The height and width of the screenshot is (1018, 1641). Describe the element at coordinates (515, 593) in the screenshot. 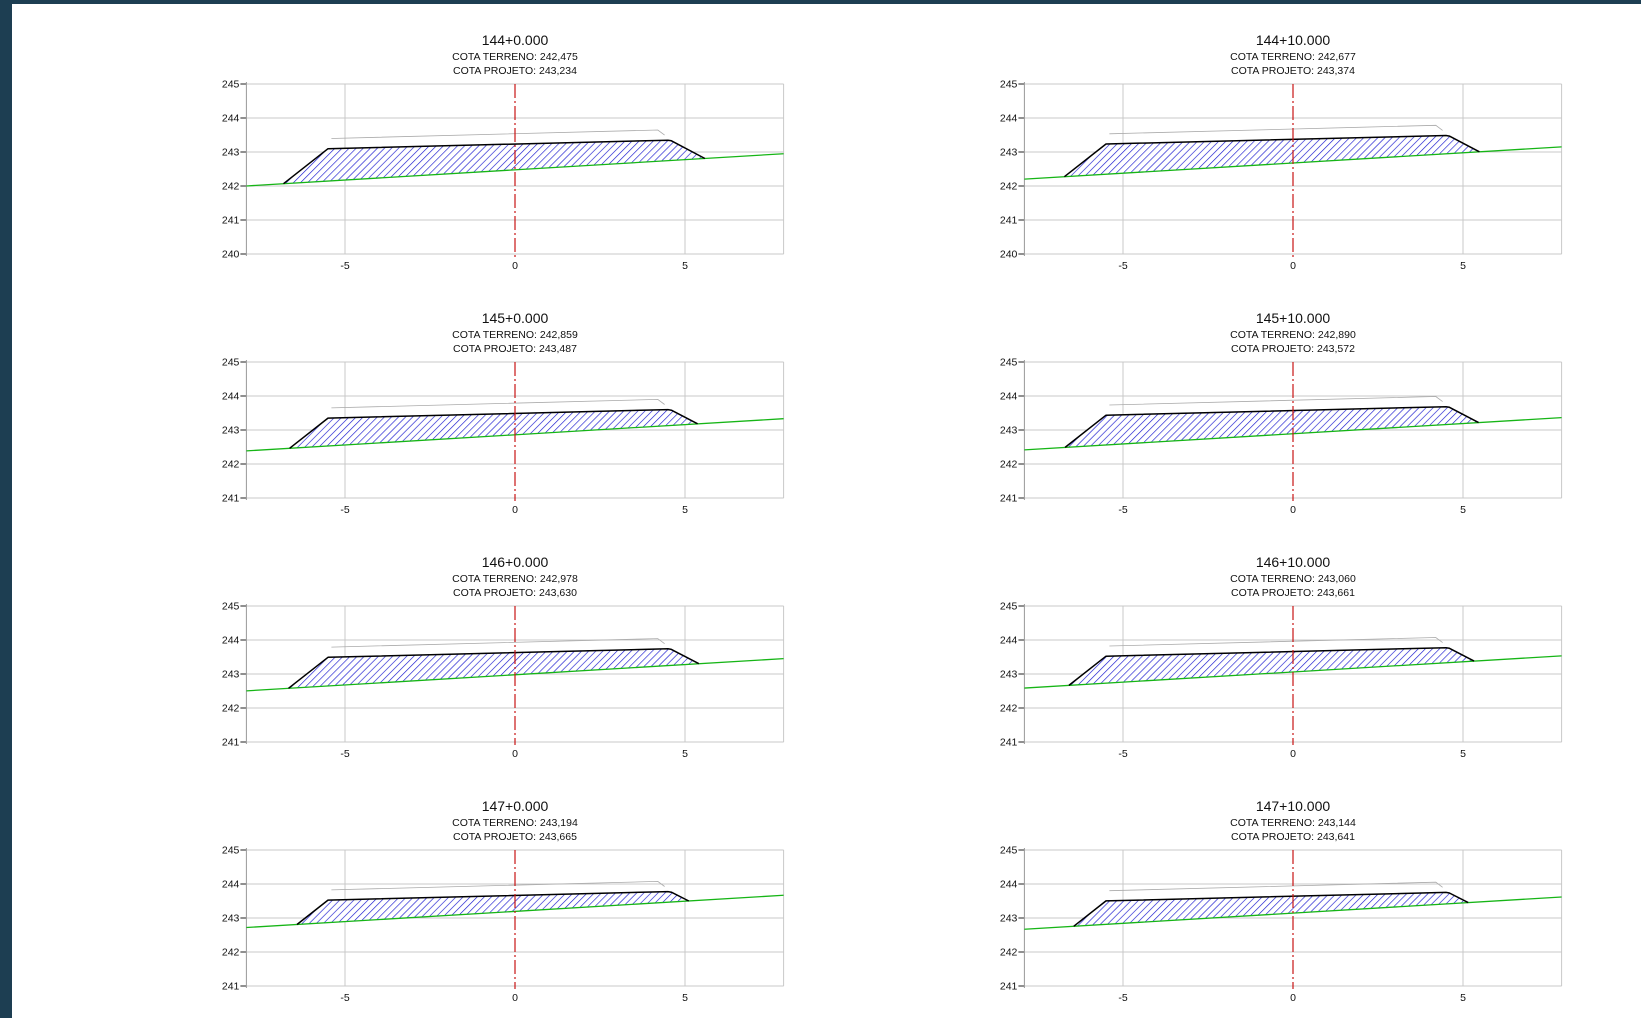

I see `design-elevation-label: COTA PROJETO: 243,630` at that location.